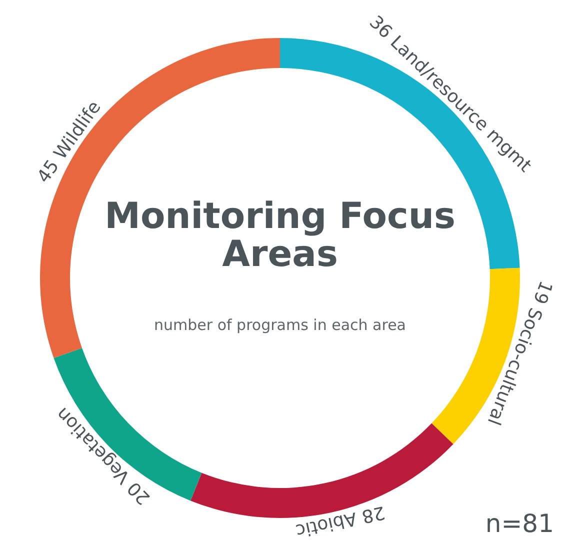 The width and height of the screenshot is (564, 550). What do you see at coordinates (373, 514) in the screenshot?
I see `data-label: 28` at bounding box center [373, 514].